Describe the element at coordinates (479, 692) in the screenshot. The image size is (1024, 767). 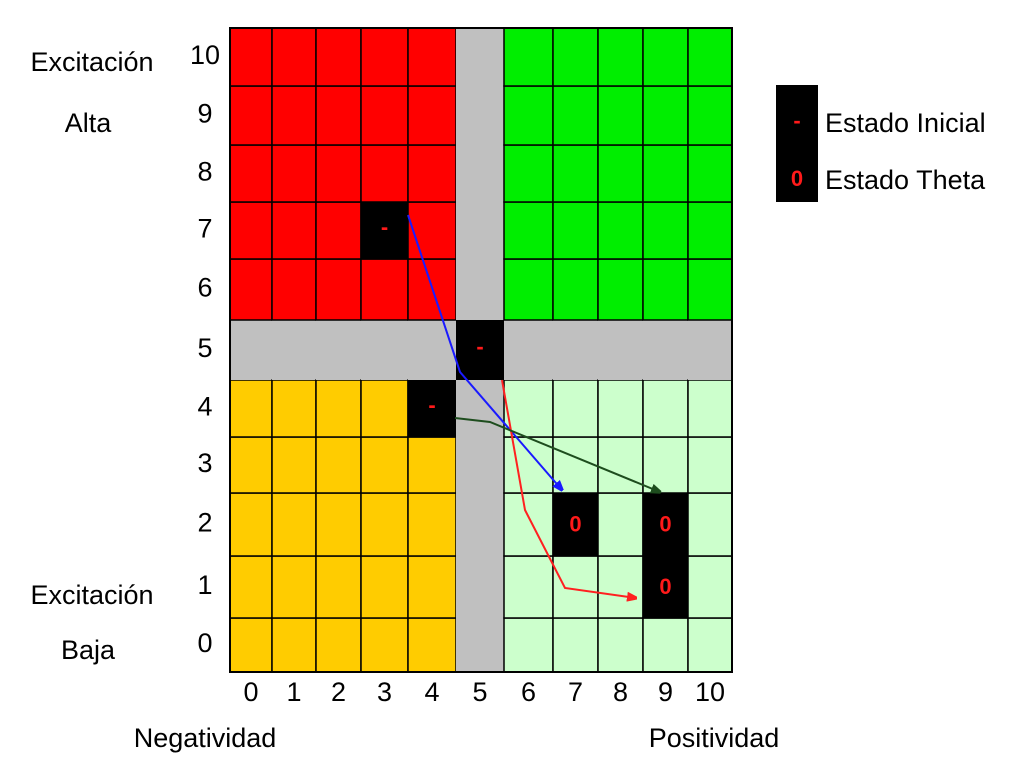
I see `x-tick-label: 5` at that location.